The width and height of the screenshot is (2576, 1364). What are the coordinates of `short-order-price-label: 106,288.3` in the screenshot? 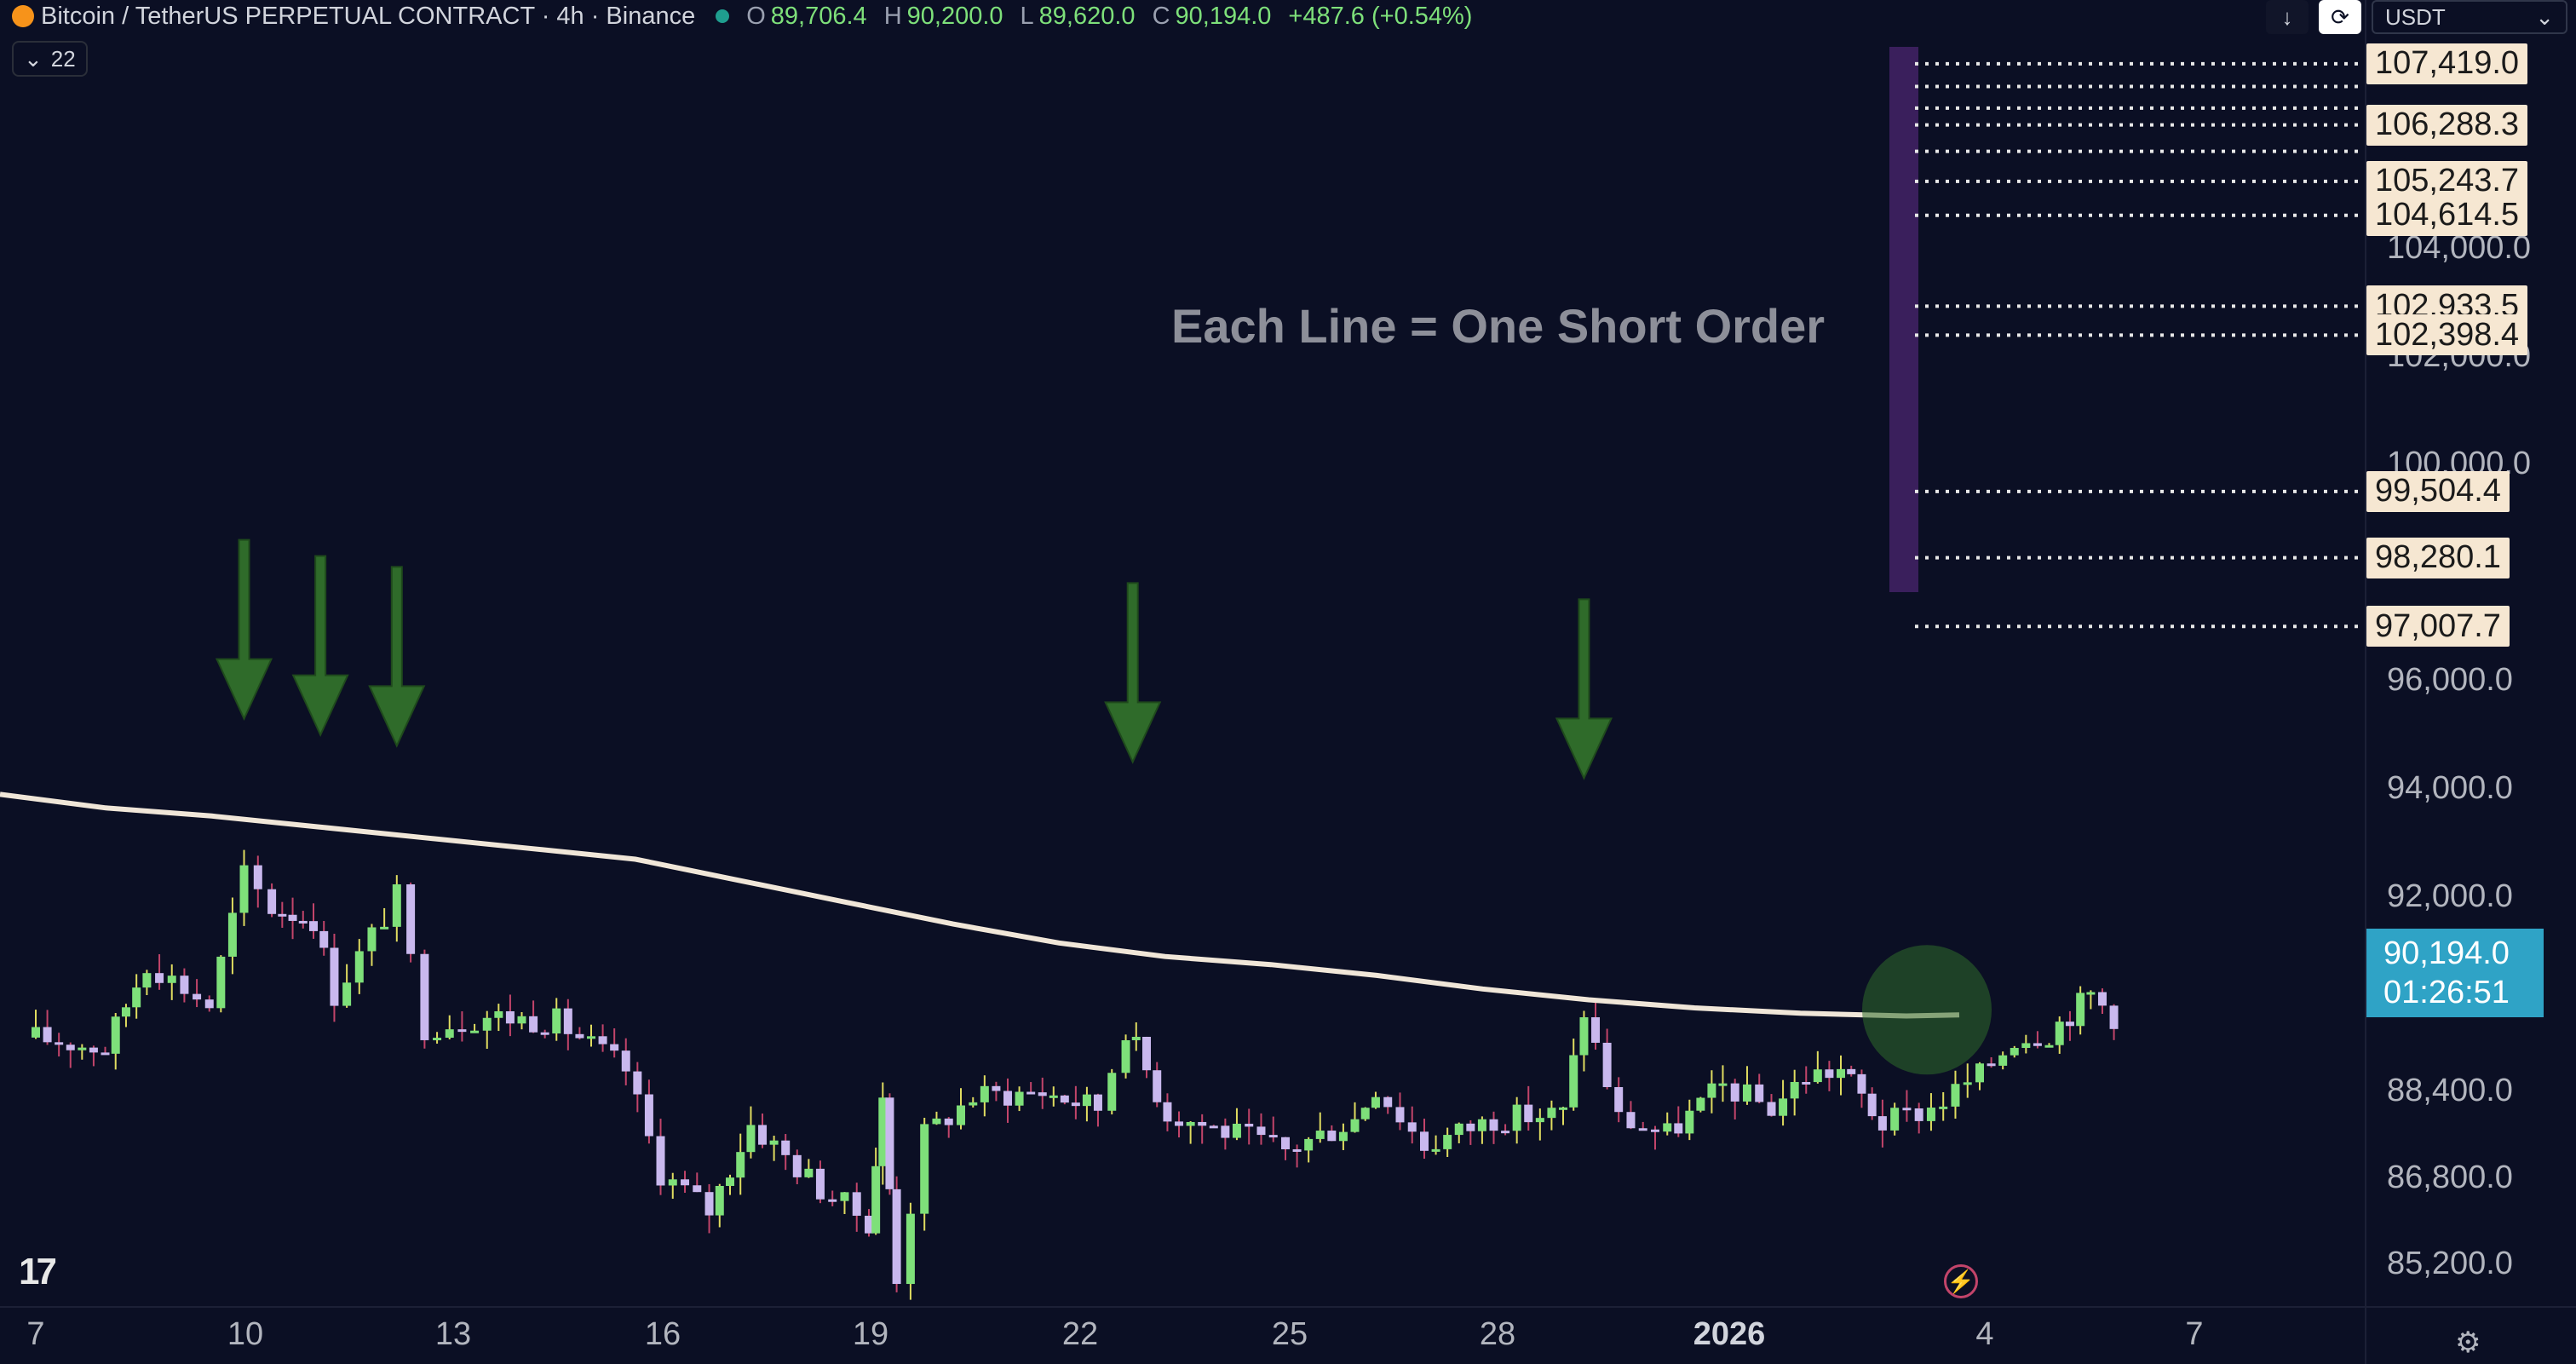 It's located at (2447, 125).